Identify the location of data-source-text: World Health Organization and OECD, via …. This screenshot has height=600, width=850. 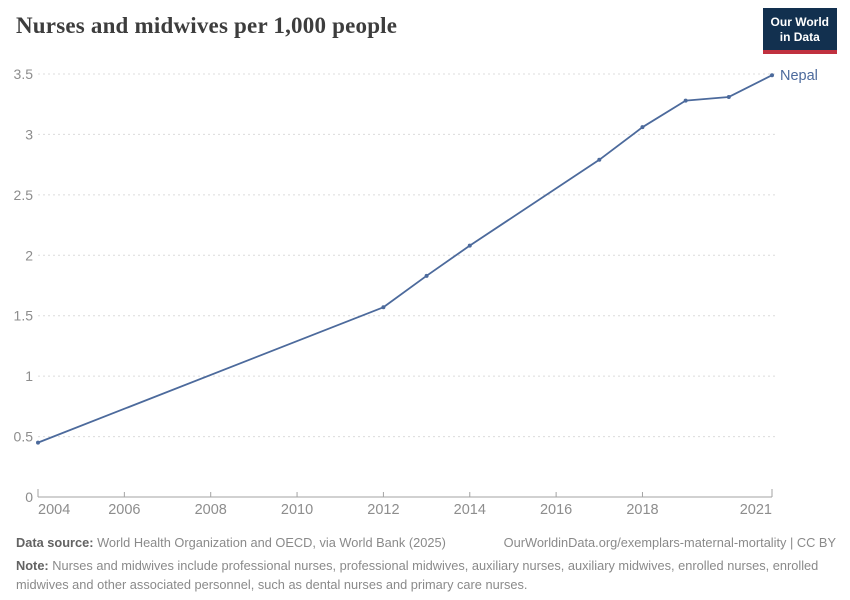
(269, 542).